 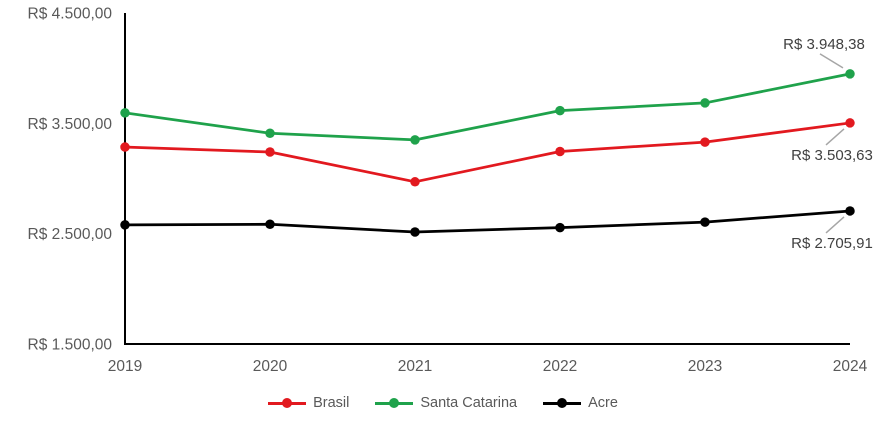 I want to click on data-point-acre-2019, so click(x=125, y=225).